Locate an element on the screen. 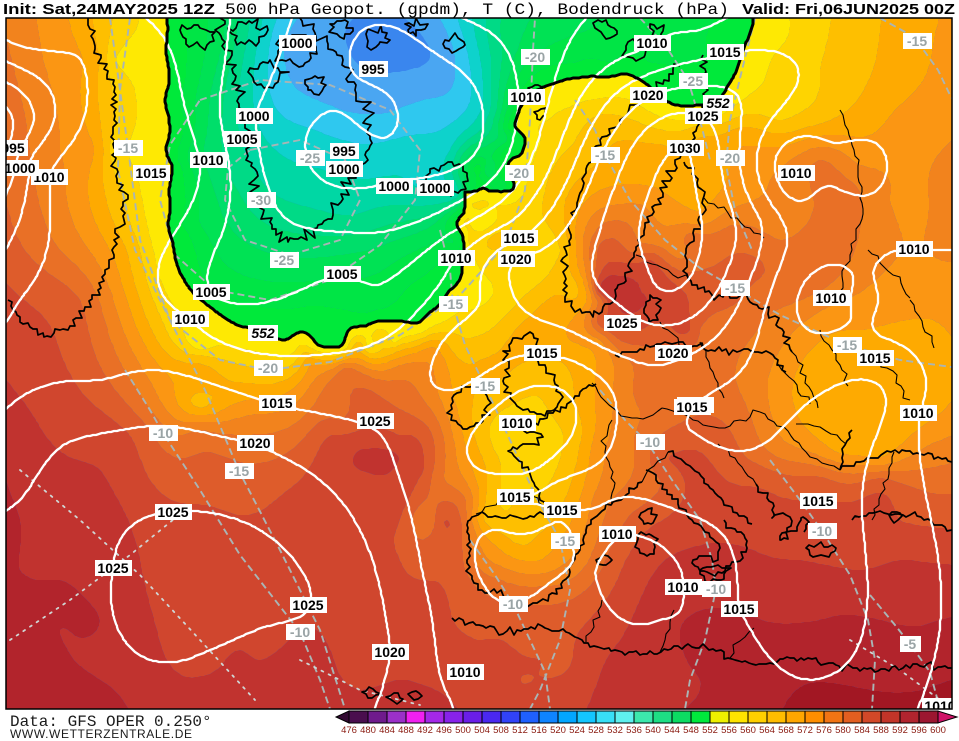  svg-text: 572 is located at coordinates (805, 730).